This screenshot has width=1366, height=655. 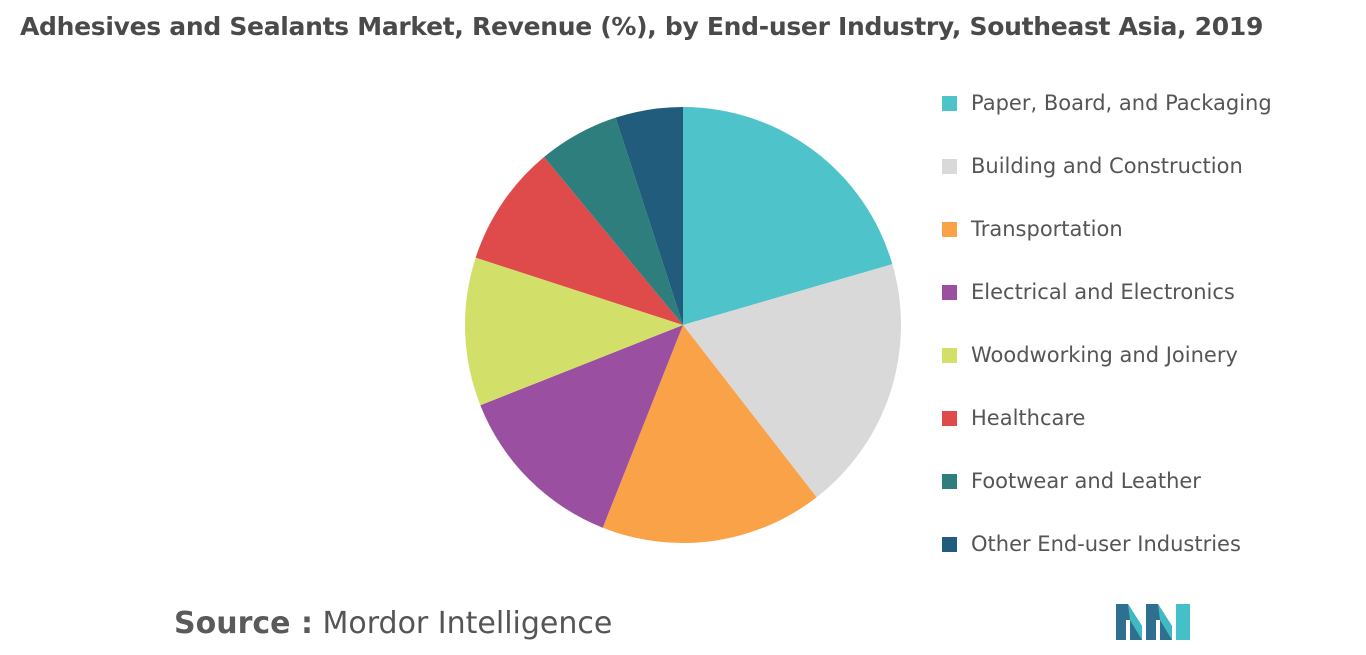 What do you see at coordinates (1047, 229) in the screenshot?
I see `legend-label: Transportation` at bounding box center [1047, 229].